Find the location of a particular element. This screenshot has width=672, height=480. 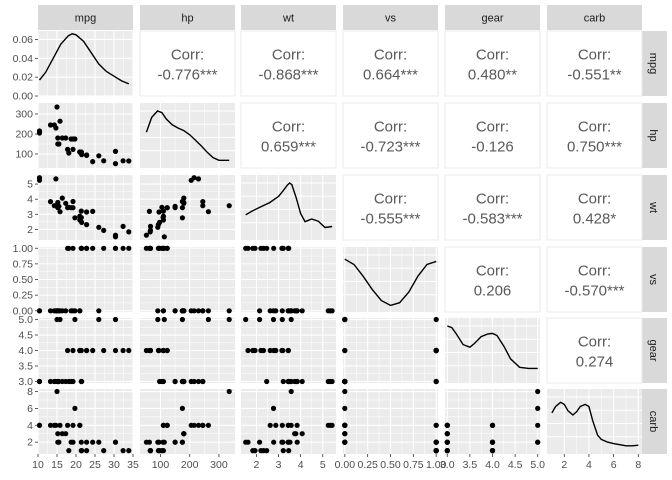

x-tick-label-carb: 2 is located at coordinates (564, 465).